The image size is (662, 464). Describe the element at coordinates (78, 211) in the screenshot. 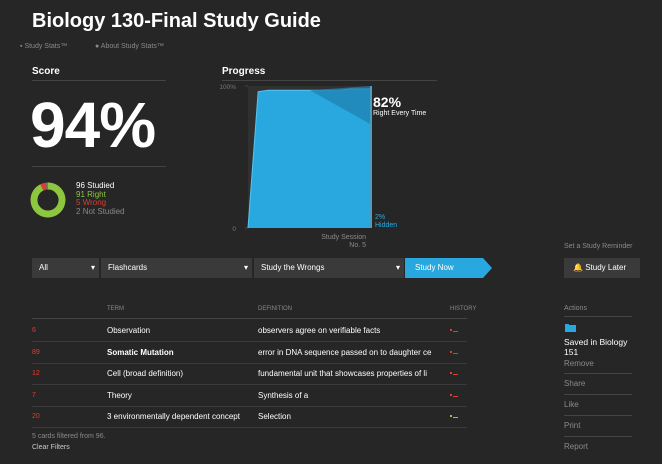

I see `count: 2` at that location.